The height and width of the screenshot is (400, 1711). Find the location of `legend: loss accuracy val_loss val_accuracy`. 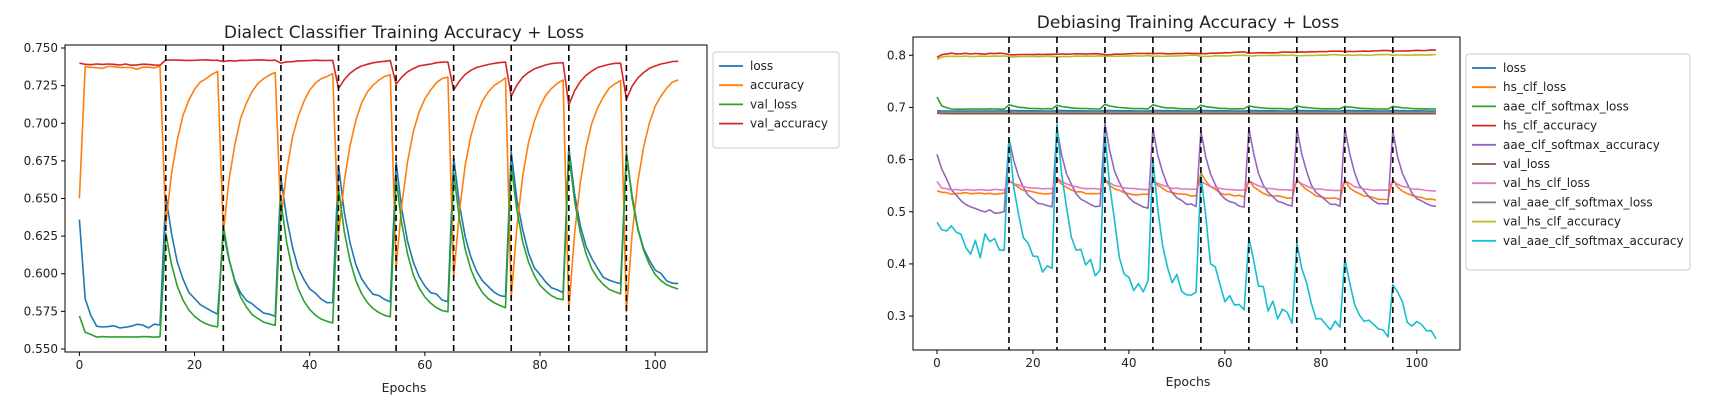

legend: loss accuracy val_loss val_accuracy is located at coordinates (776, 100).